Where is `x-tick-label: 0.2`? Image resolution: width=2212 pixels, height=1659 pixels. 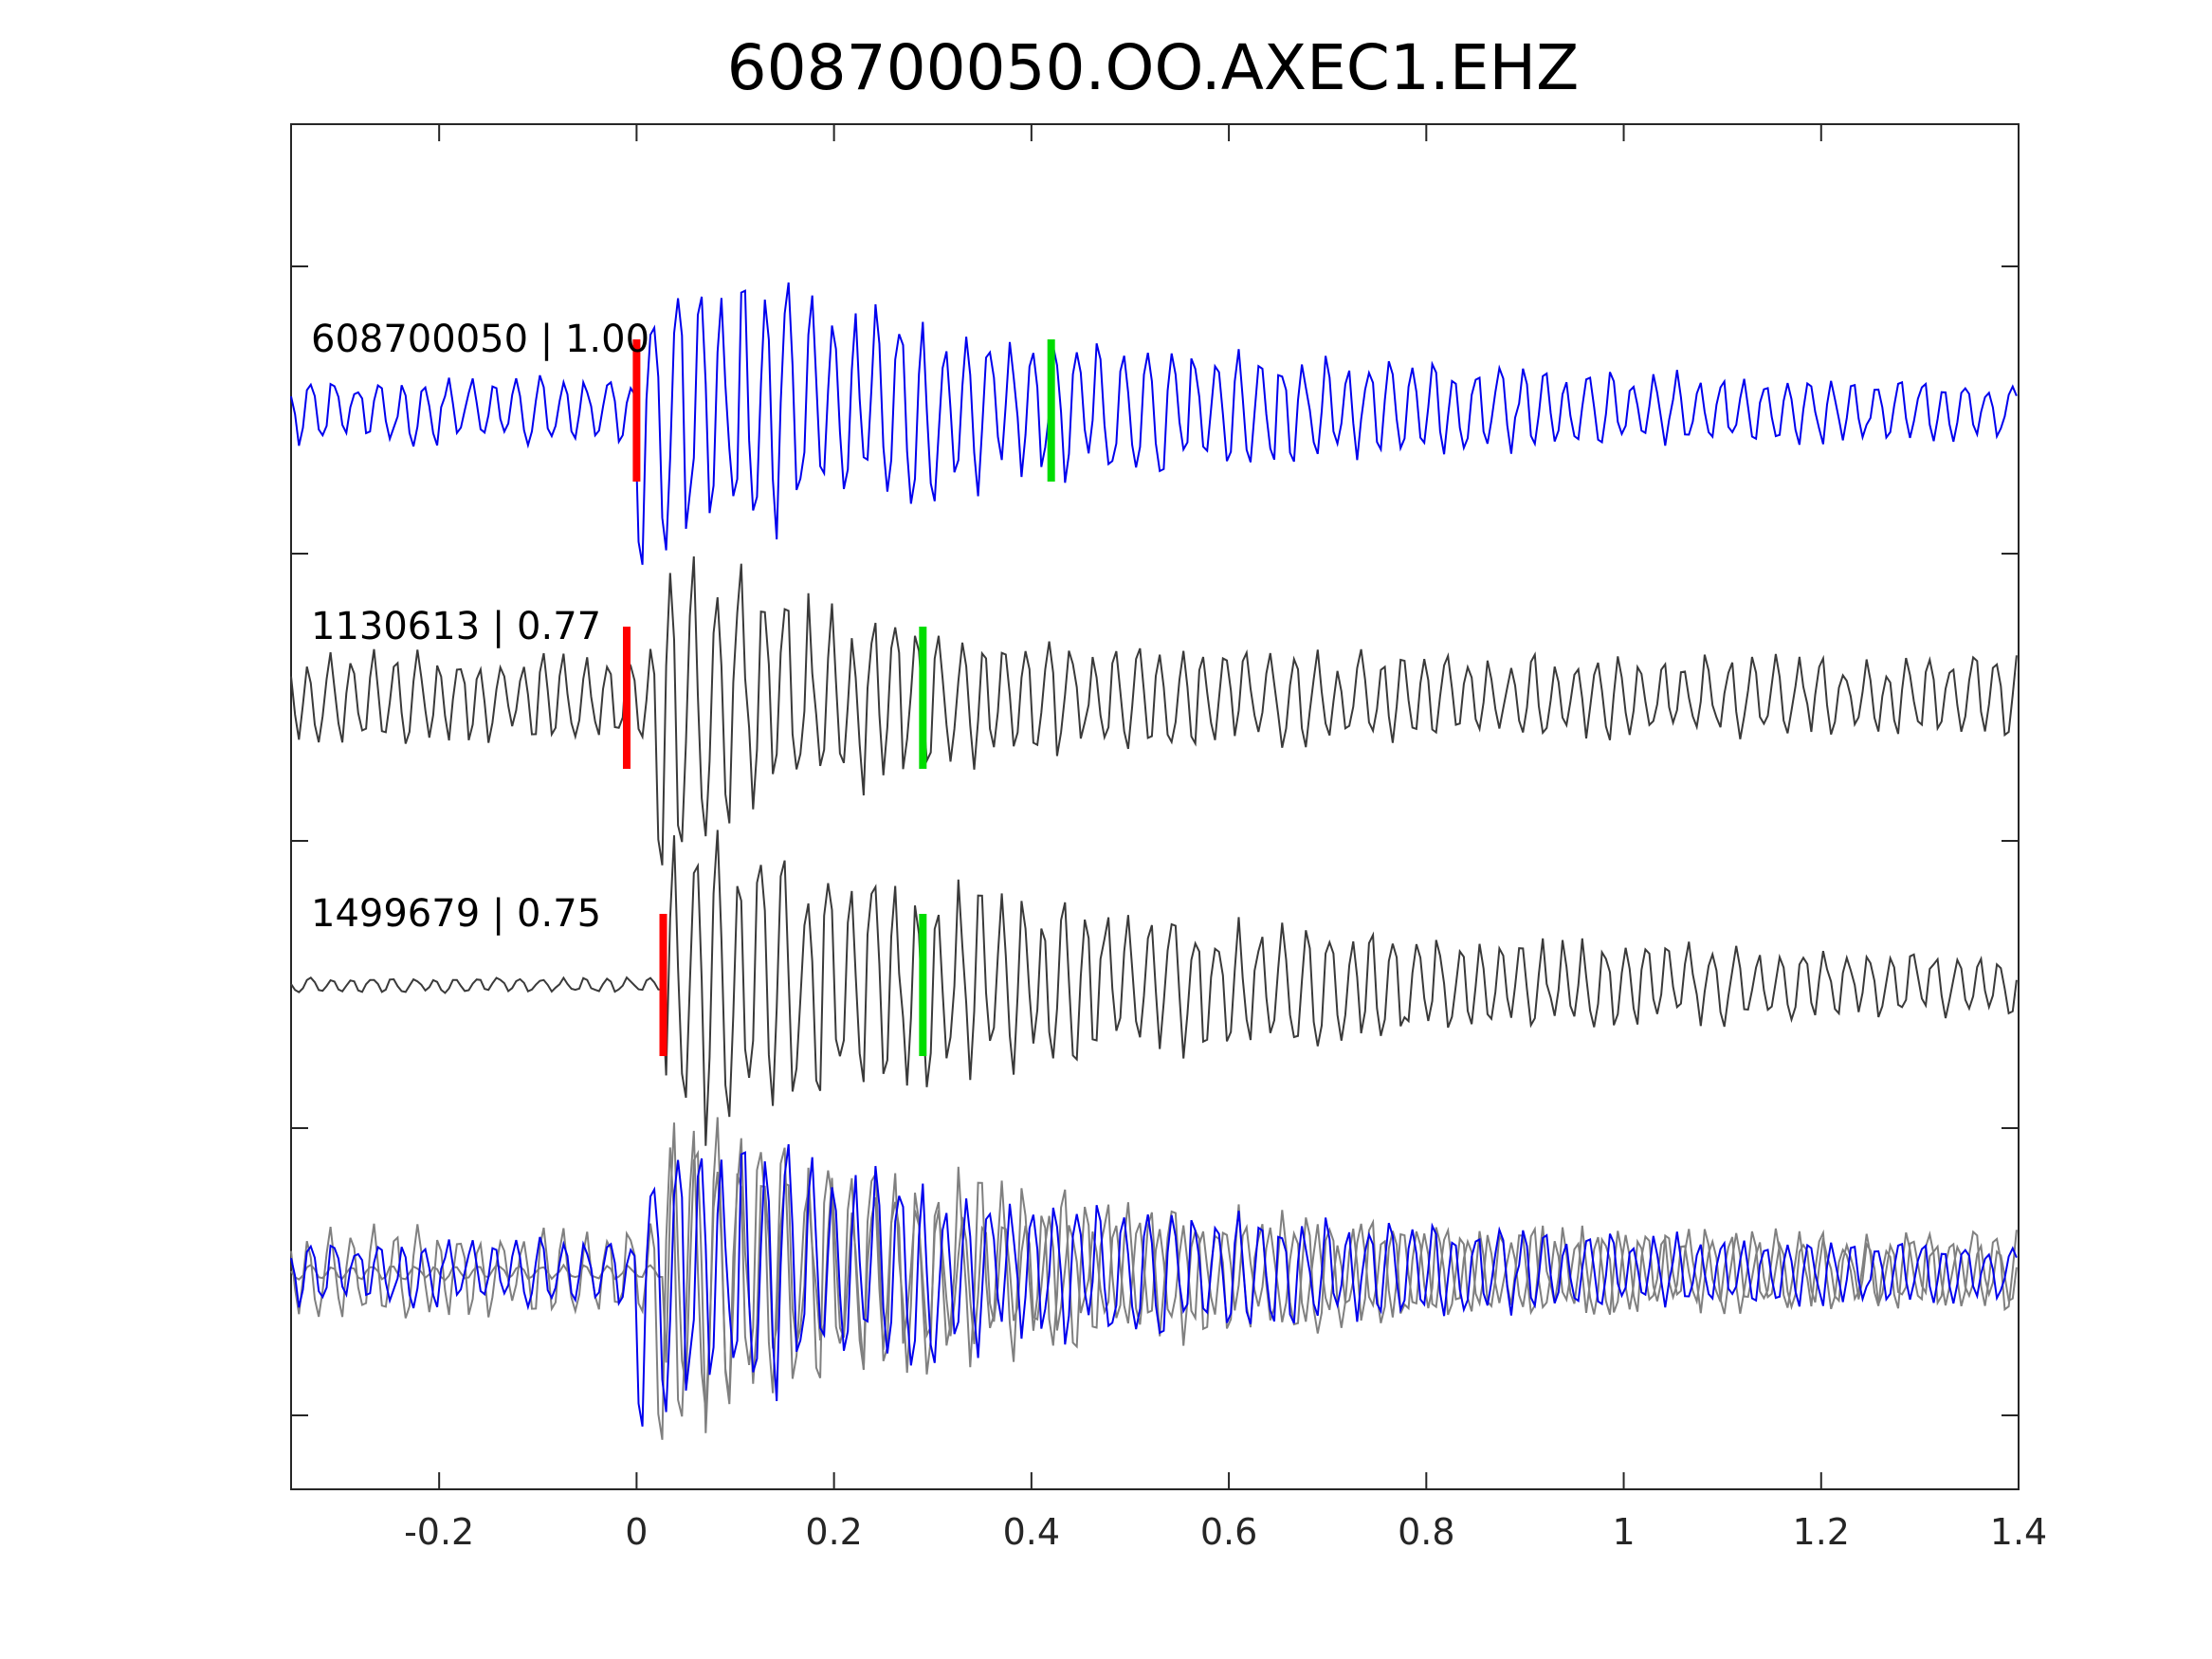 x-tick-label: 0.2 is located at coordinates (833, 1532).